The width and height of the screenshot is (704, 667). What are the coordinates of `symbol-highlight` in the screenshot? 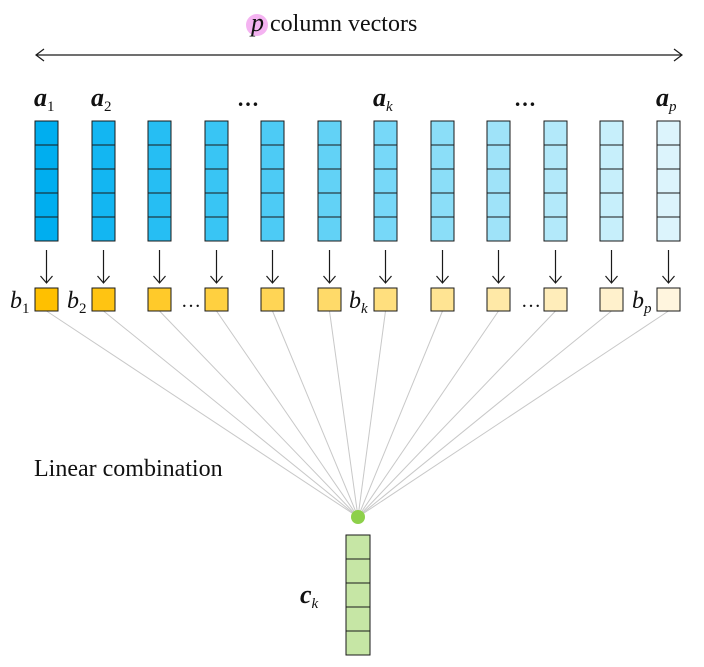 It's located at (257, 25).